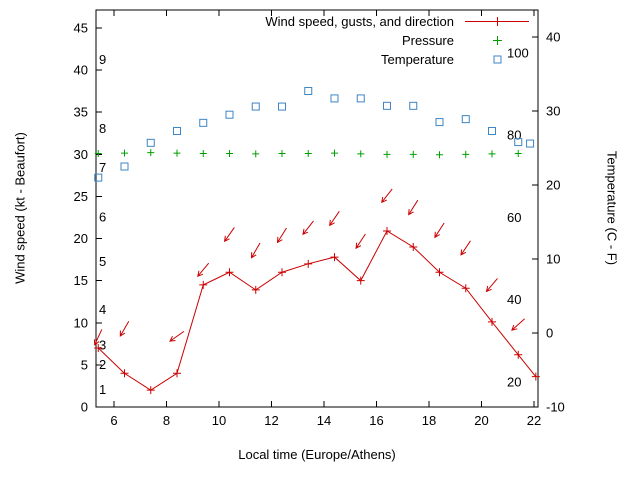 This screenshot has height=480, width=640. What do you see at coordinates (497, 59) in the screenshot?
I see `temperature-legend-icon` at bounding box center [497, 59].